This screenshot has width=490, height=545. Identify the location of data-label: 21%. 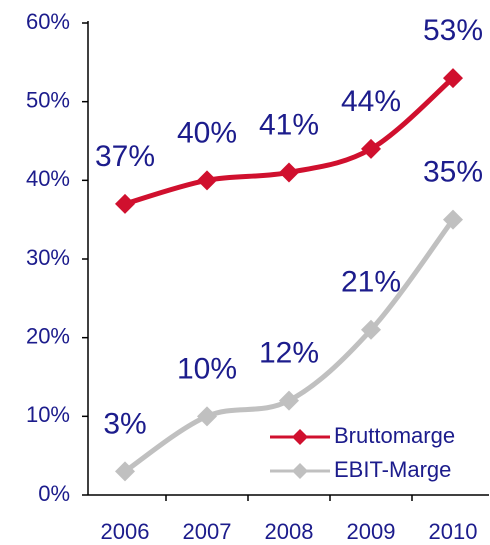
(371, 282).